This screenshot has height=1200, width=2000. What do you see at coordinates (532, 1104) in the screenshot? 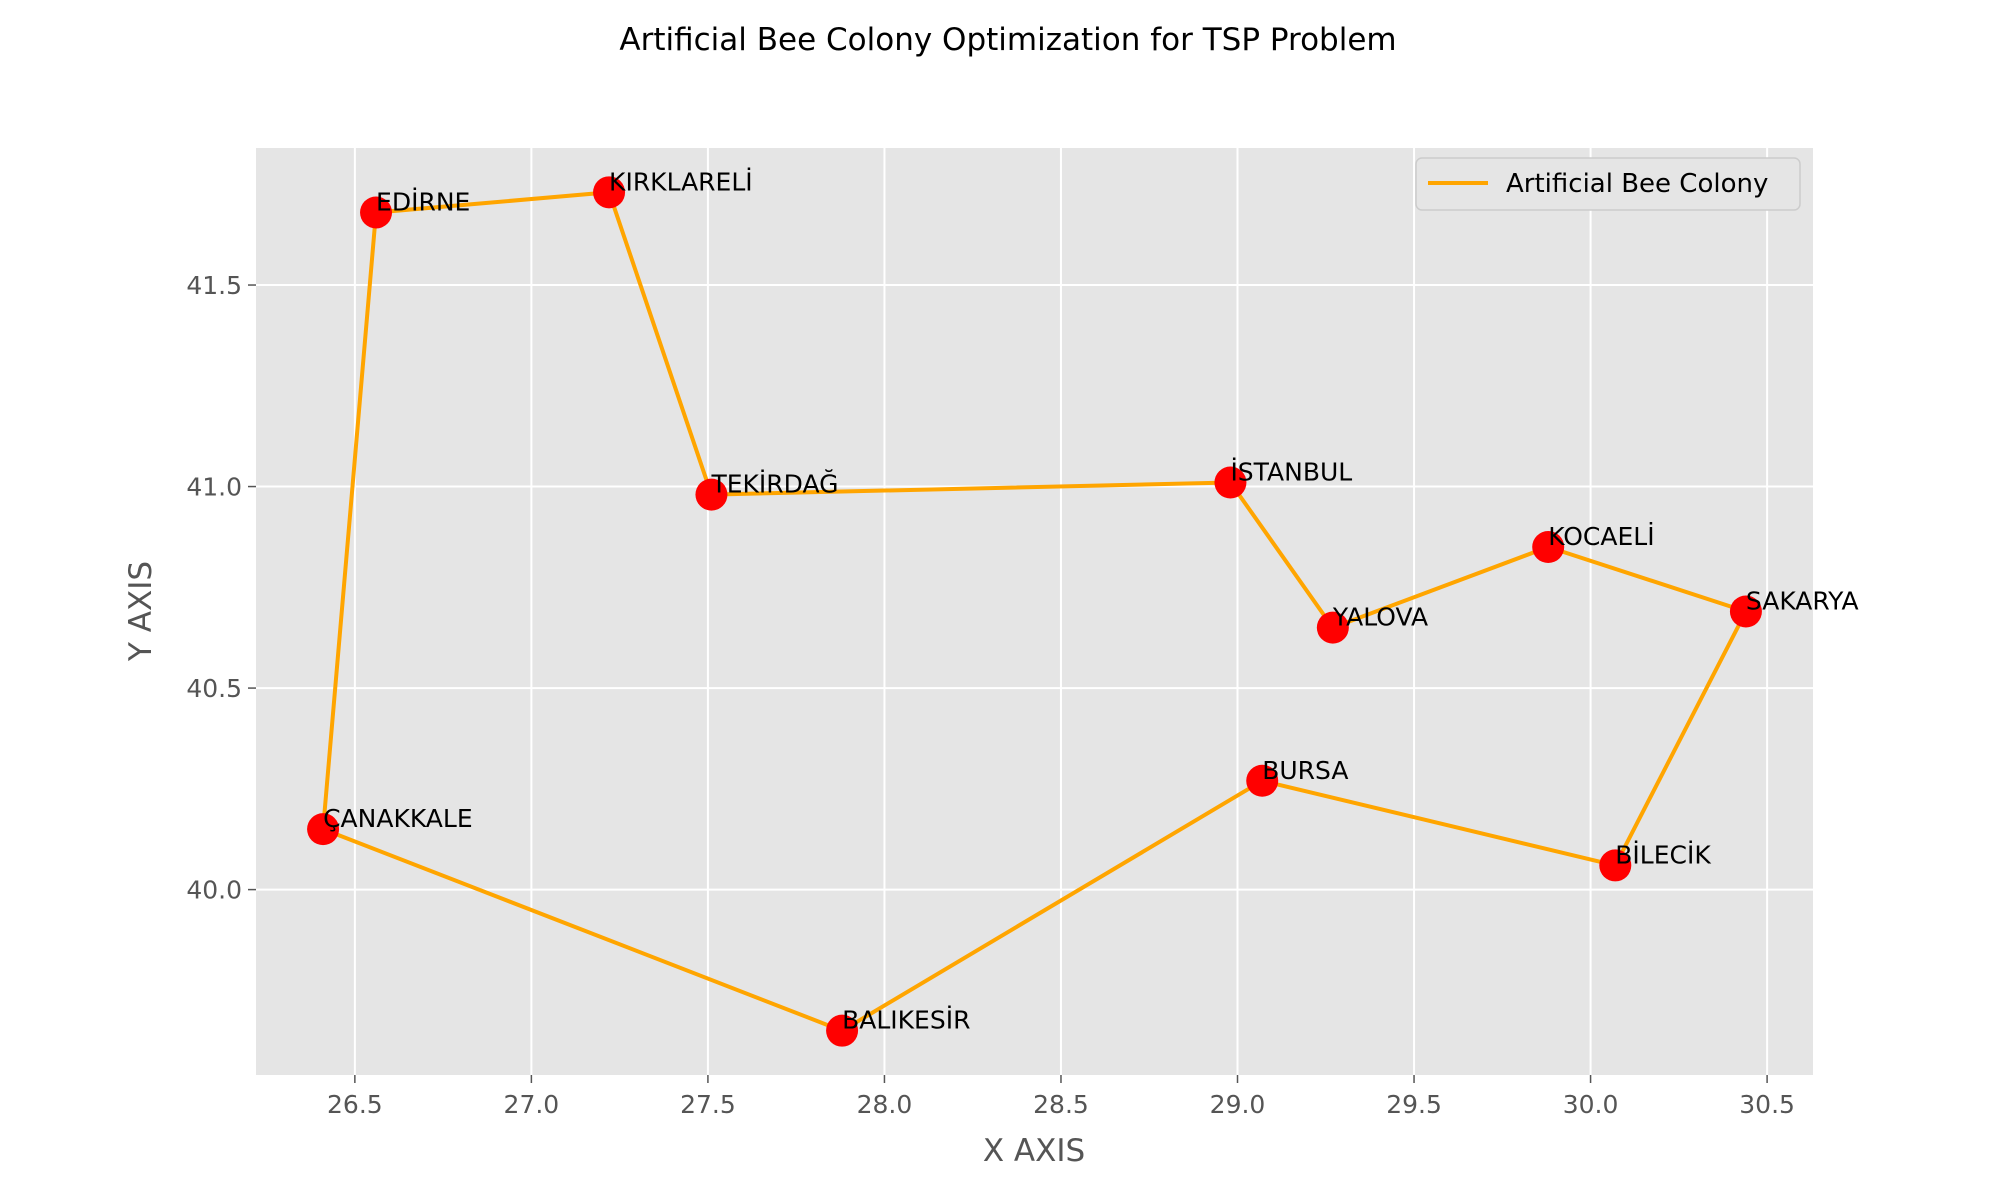
I see `x-tick-label: 27.0` at bounding box center [532, 1104].